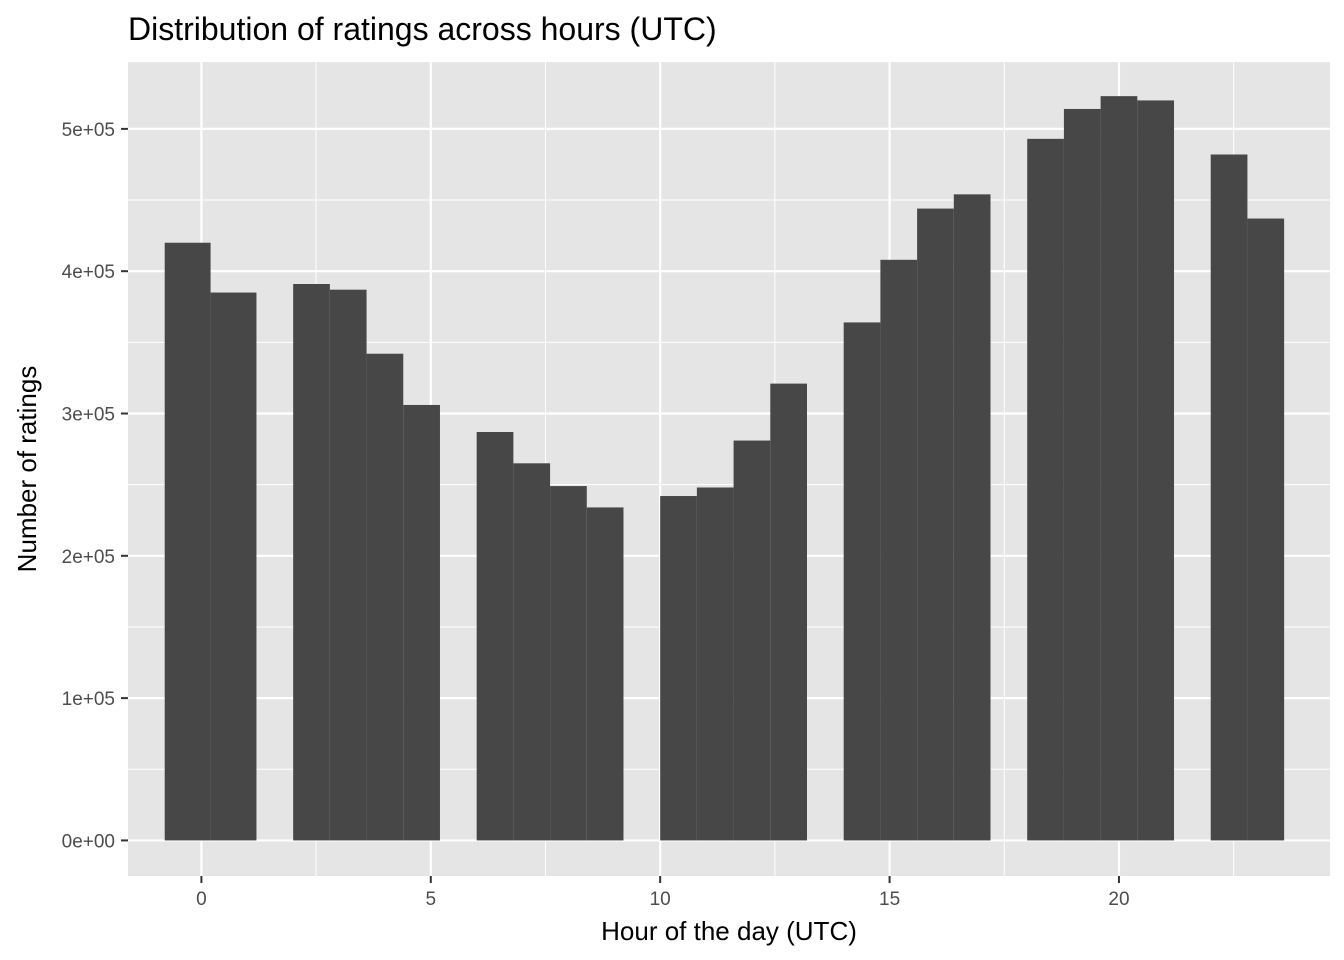 This screenshot has width=1344, height=960. I want to click on x-tick-label: 5, so click(431, 899).